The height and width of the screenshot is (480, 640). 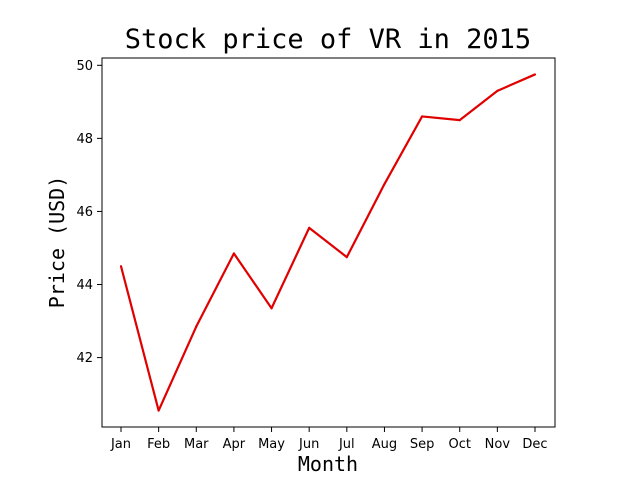 I want to click on y-axis-label: Price (USD), so click(x=57, y=242).